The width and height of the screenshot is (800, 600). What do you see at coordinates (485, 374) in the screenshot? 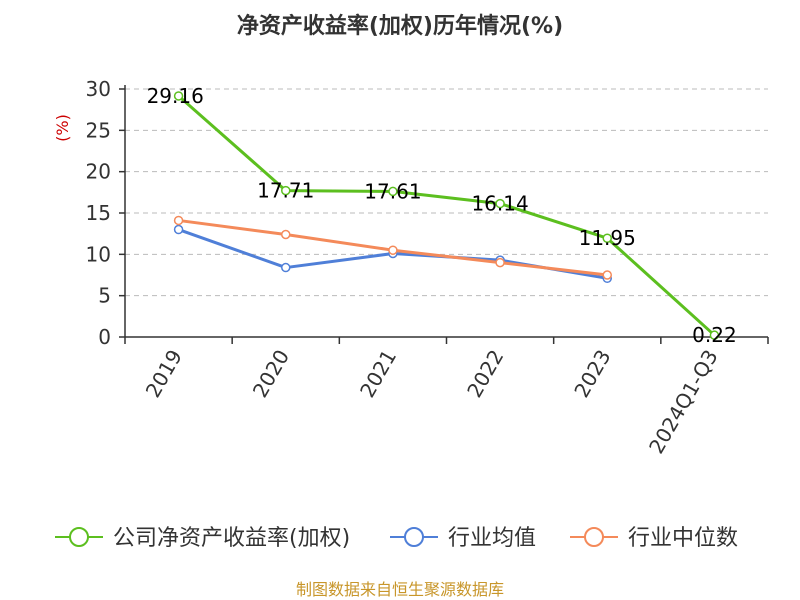
I see `x-tick-label: 2022` at bounding box center [485, 374].